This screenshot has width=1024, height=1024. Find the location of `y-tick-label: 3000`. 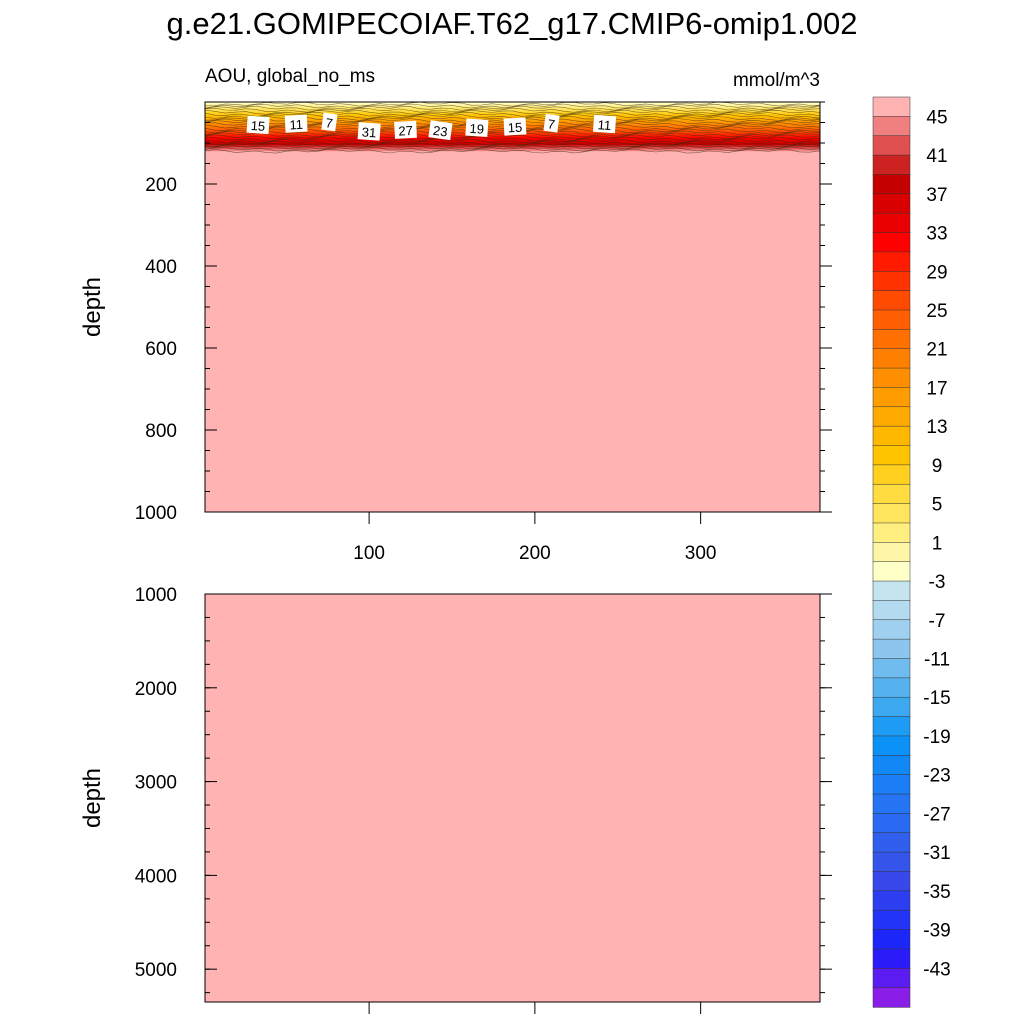

y-tick-label: 3000 is located at coordinates (156, 783).